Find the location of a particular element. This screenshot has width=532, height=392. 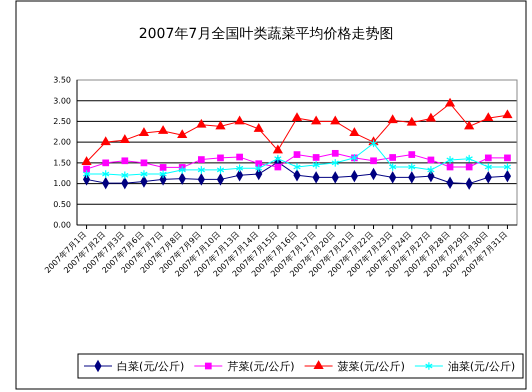

y-tick-label: 0.50 is located at coordinates (62, 204).